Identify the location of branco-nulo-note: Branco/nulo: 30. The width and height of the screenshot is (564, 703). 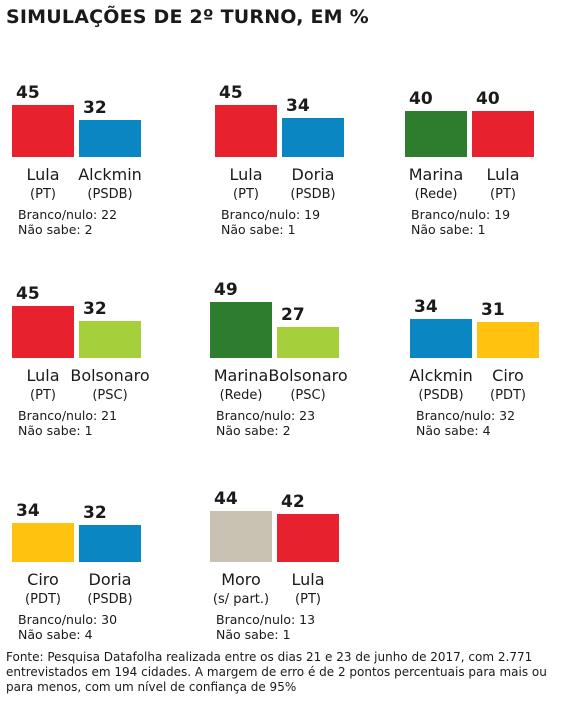
(68, 619).